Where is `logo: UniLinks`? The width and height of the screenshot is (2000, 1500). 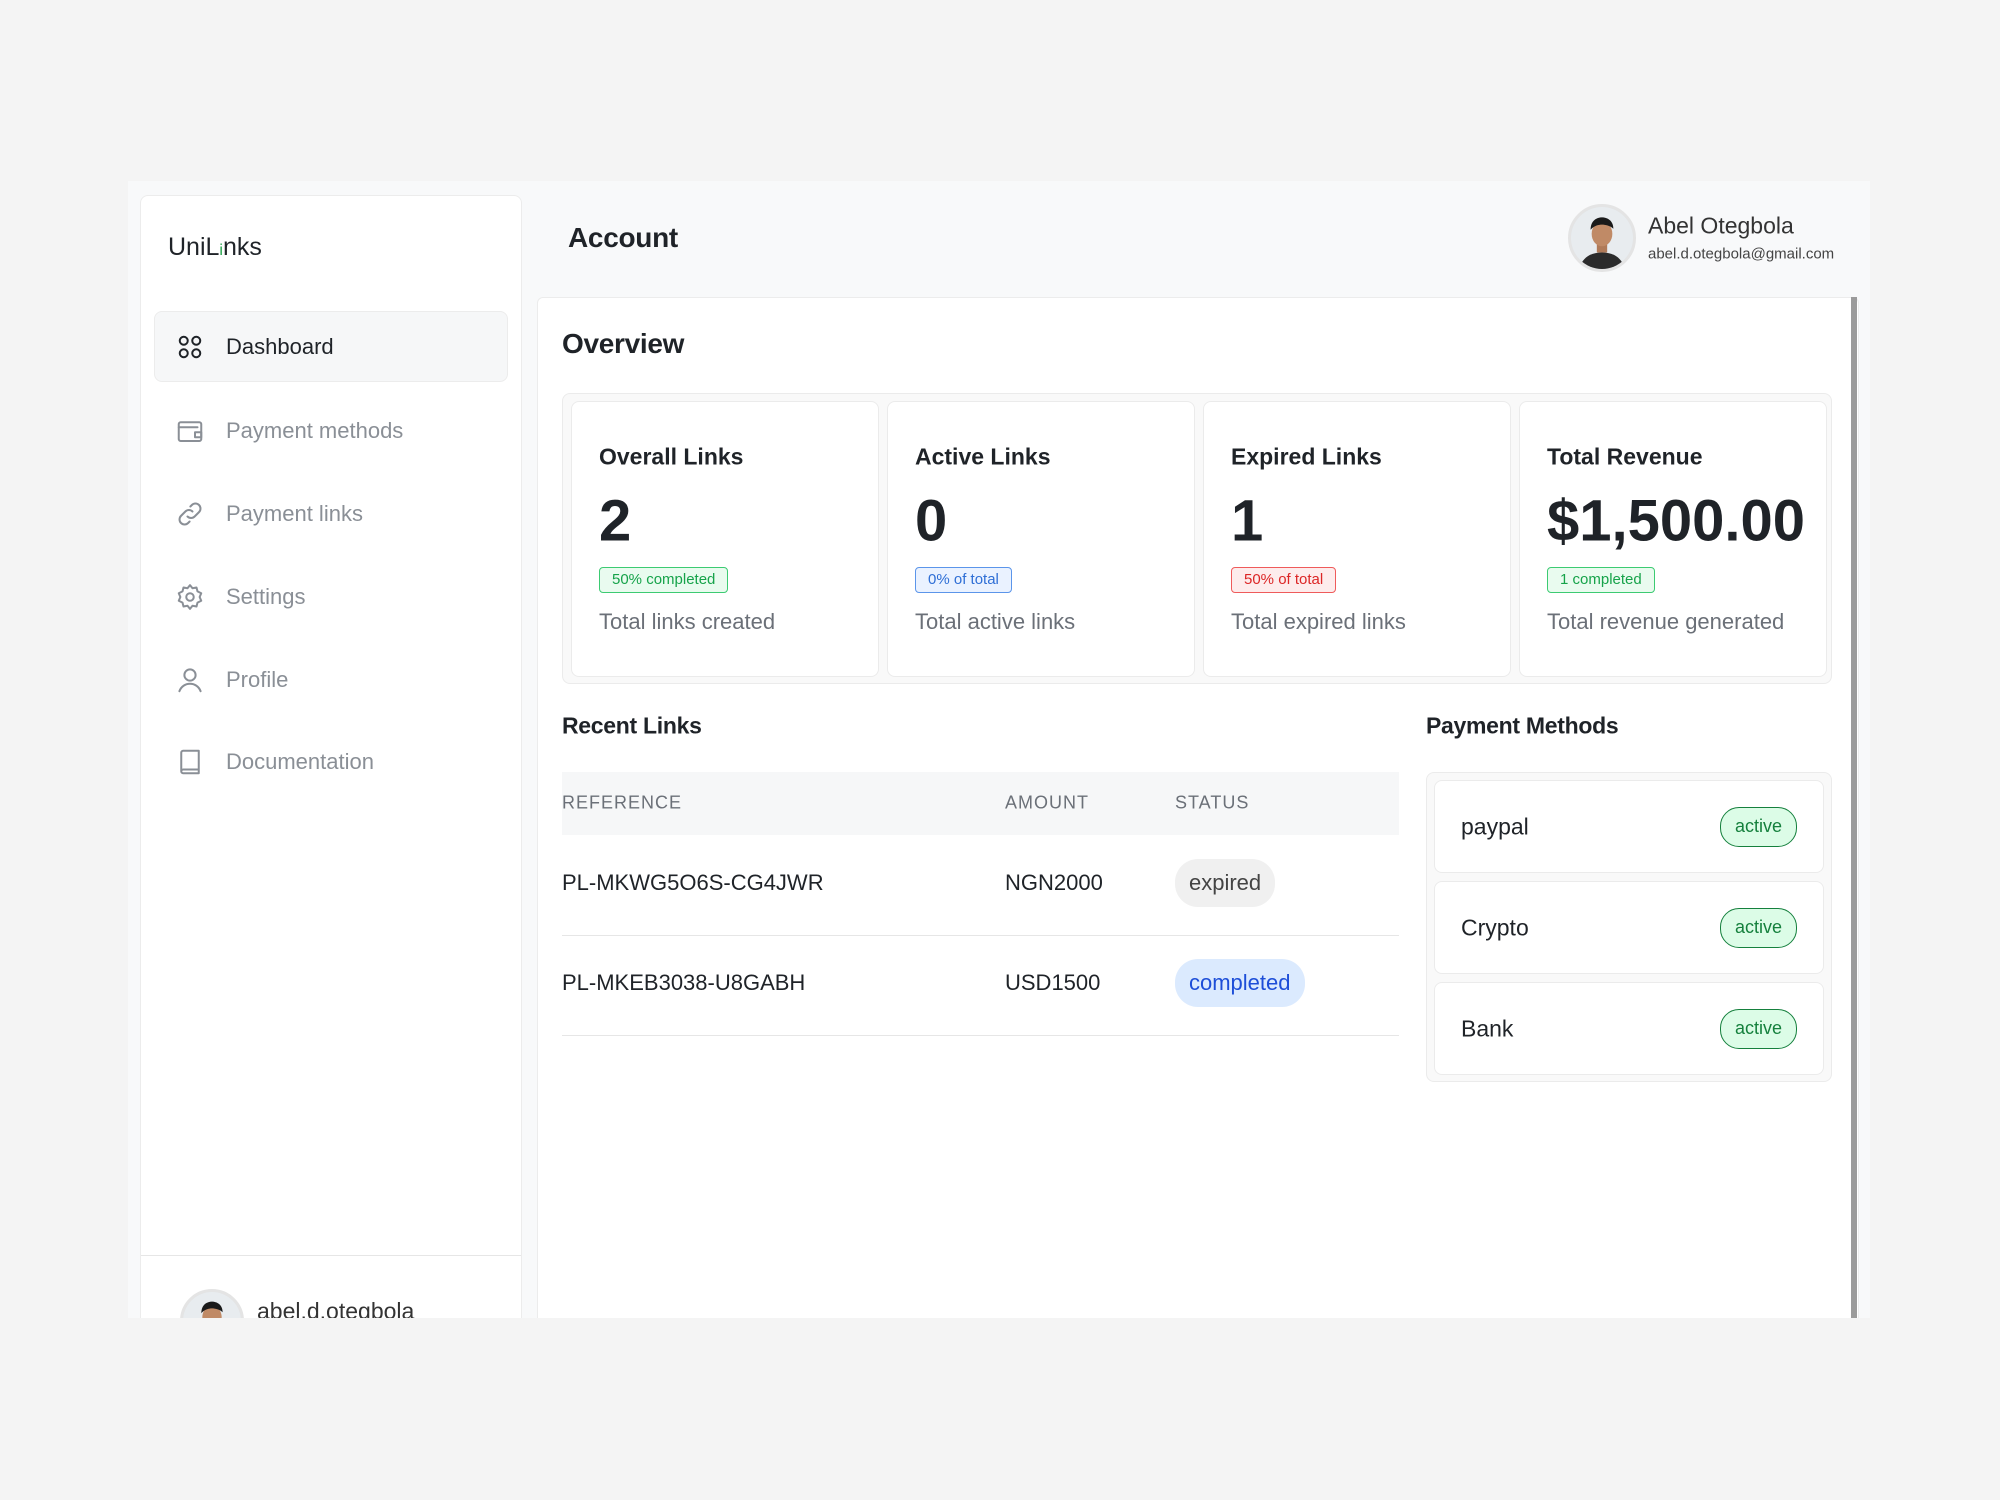 logo: UniLinks is located at coordinates (215, 249).